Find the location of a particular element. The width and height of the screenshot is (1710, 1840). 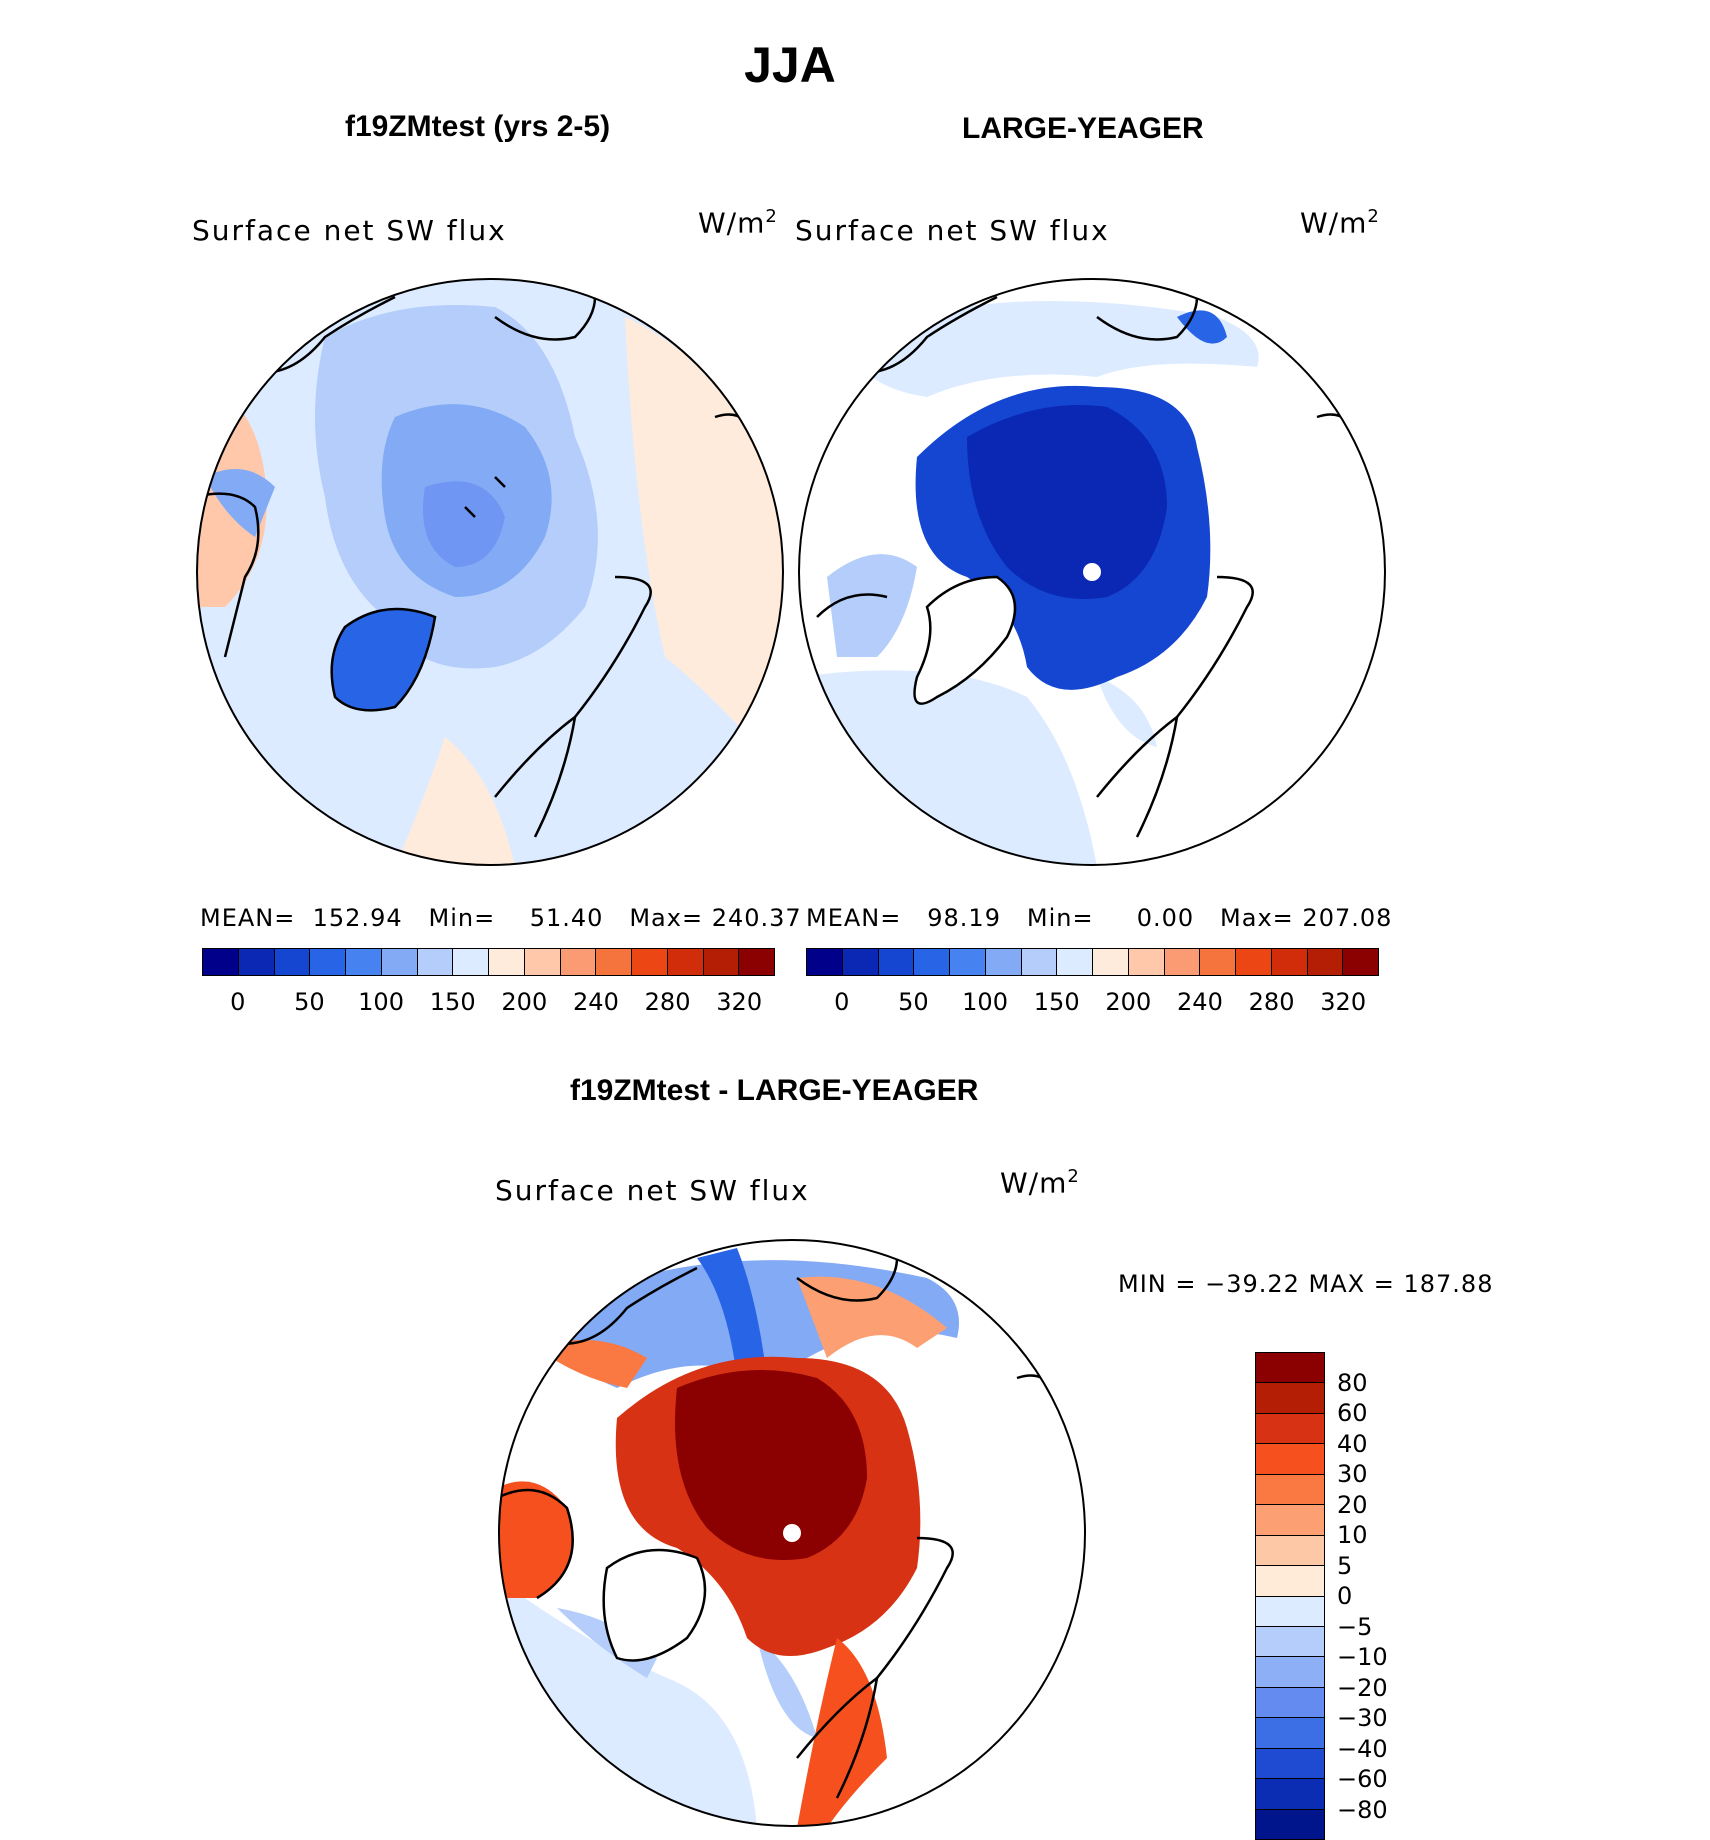

panel2-units: W/m2 is located at coordinates (1340, 223).